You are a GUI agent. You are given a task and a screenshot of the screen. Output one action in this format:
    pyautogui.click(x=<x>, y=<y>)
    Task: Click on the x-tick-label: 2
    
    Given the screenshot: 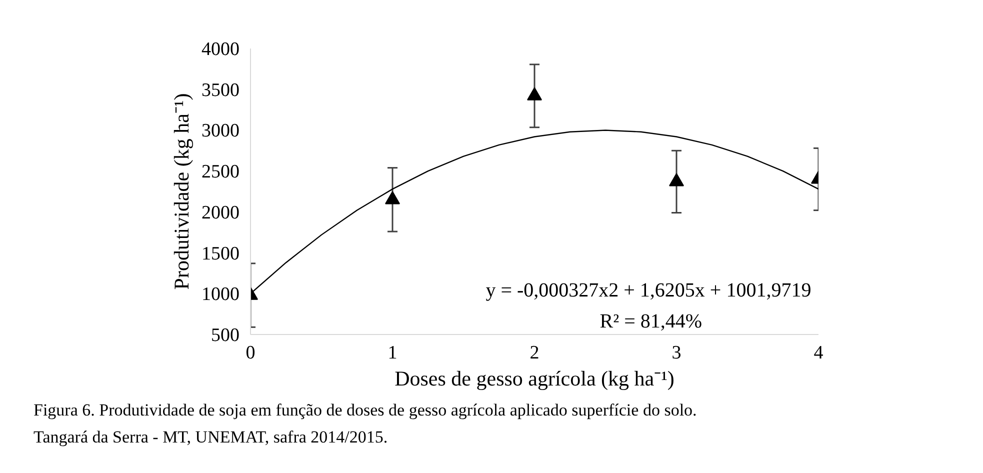 What is the action you would take?
    pyautogui.click(x=535, y=353)
    